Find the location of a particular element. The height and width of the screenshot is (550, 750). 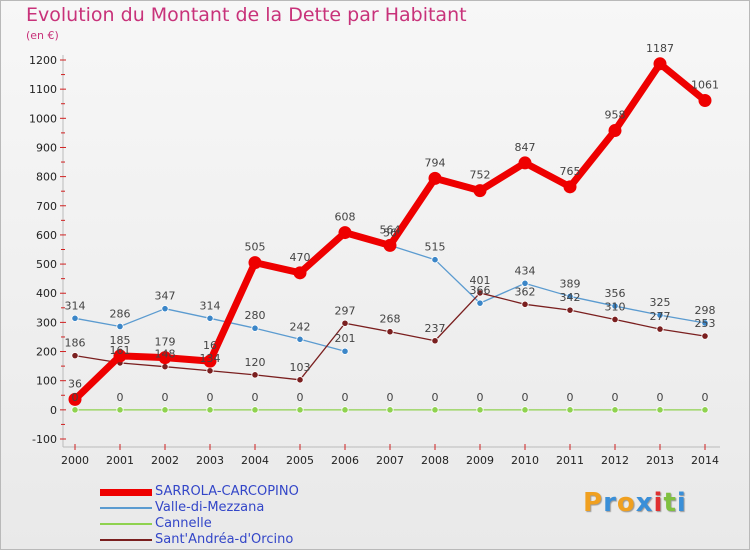

data-label-0-5: 470 is located at coordinates (300, 257).